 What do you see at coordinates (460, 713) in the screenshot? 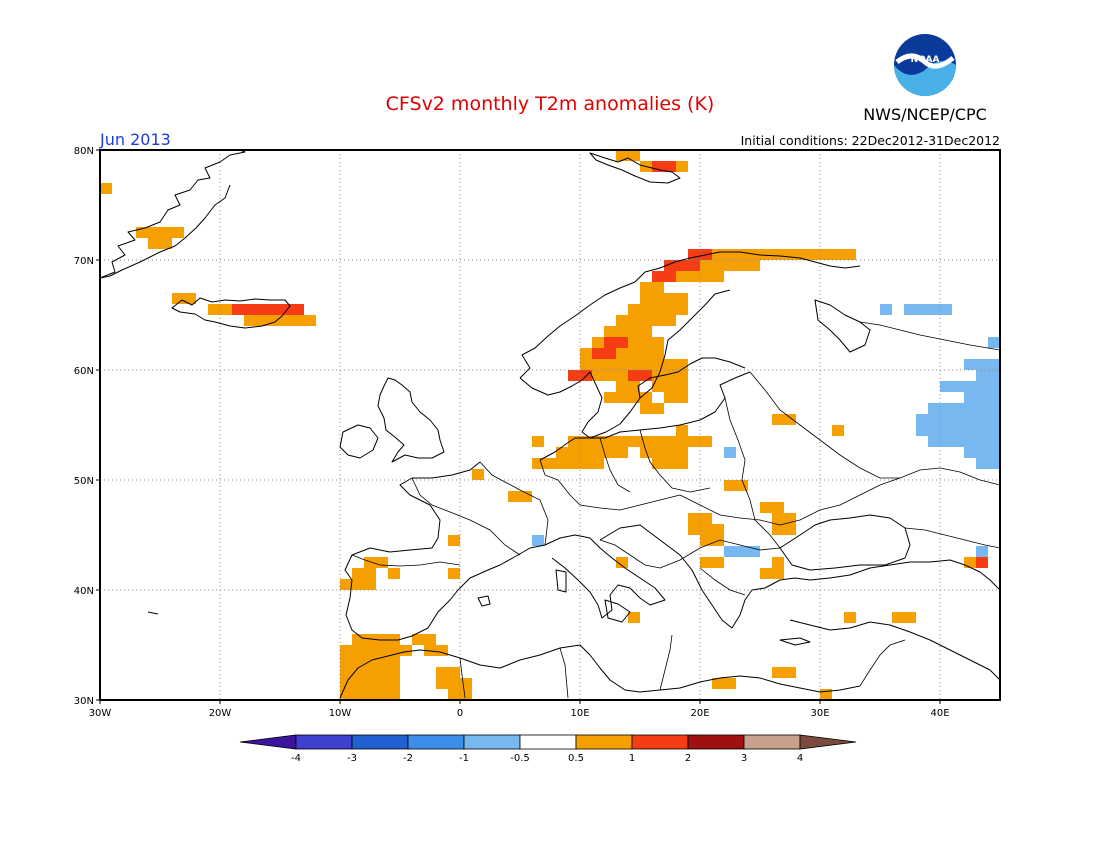
I see `lon-tick-label: 0` at bounding box center [460, 713].